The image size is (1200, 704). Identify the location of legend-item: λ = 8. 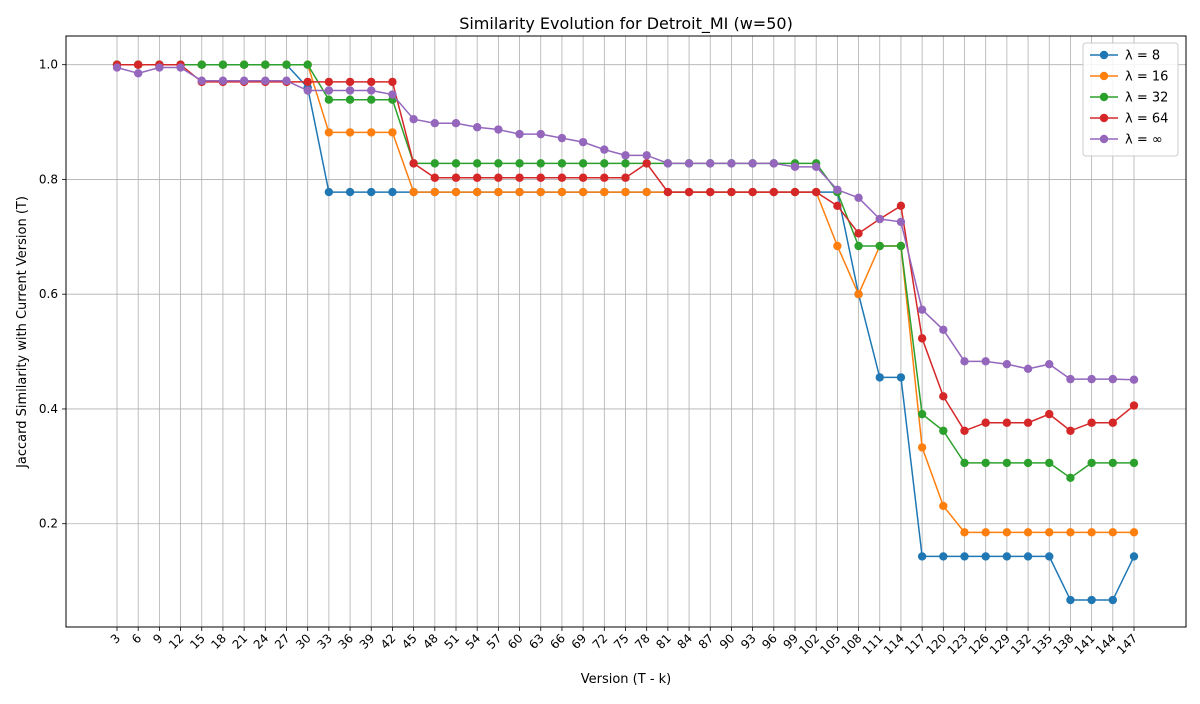
(1125, 56).